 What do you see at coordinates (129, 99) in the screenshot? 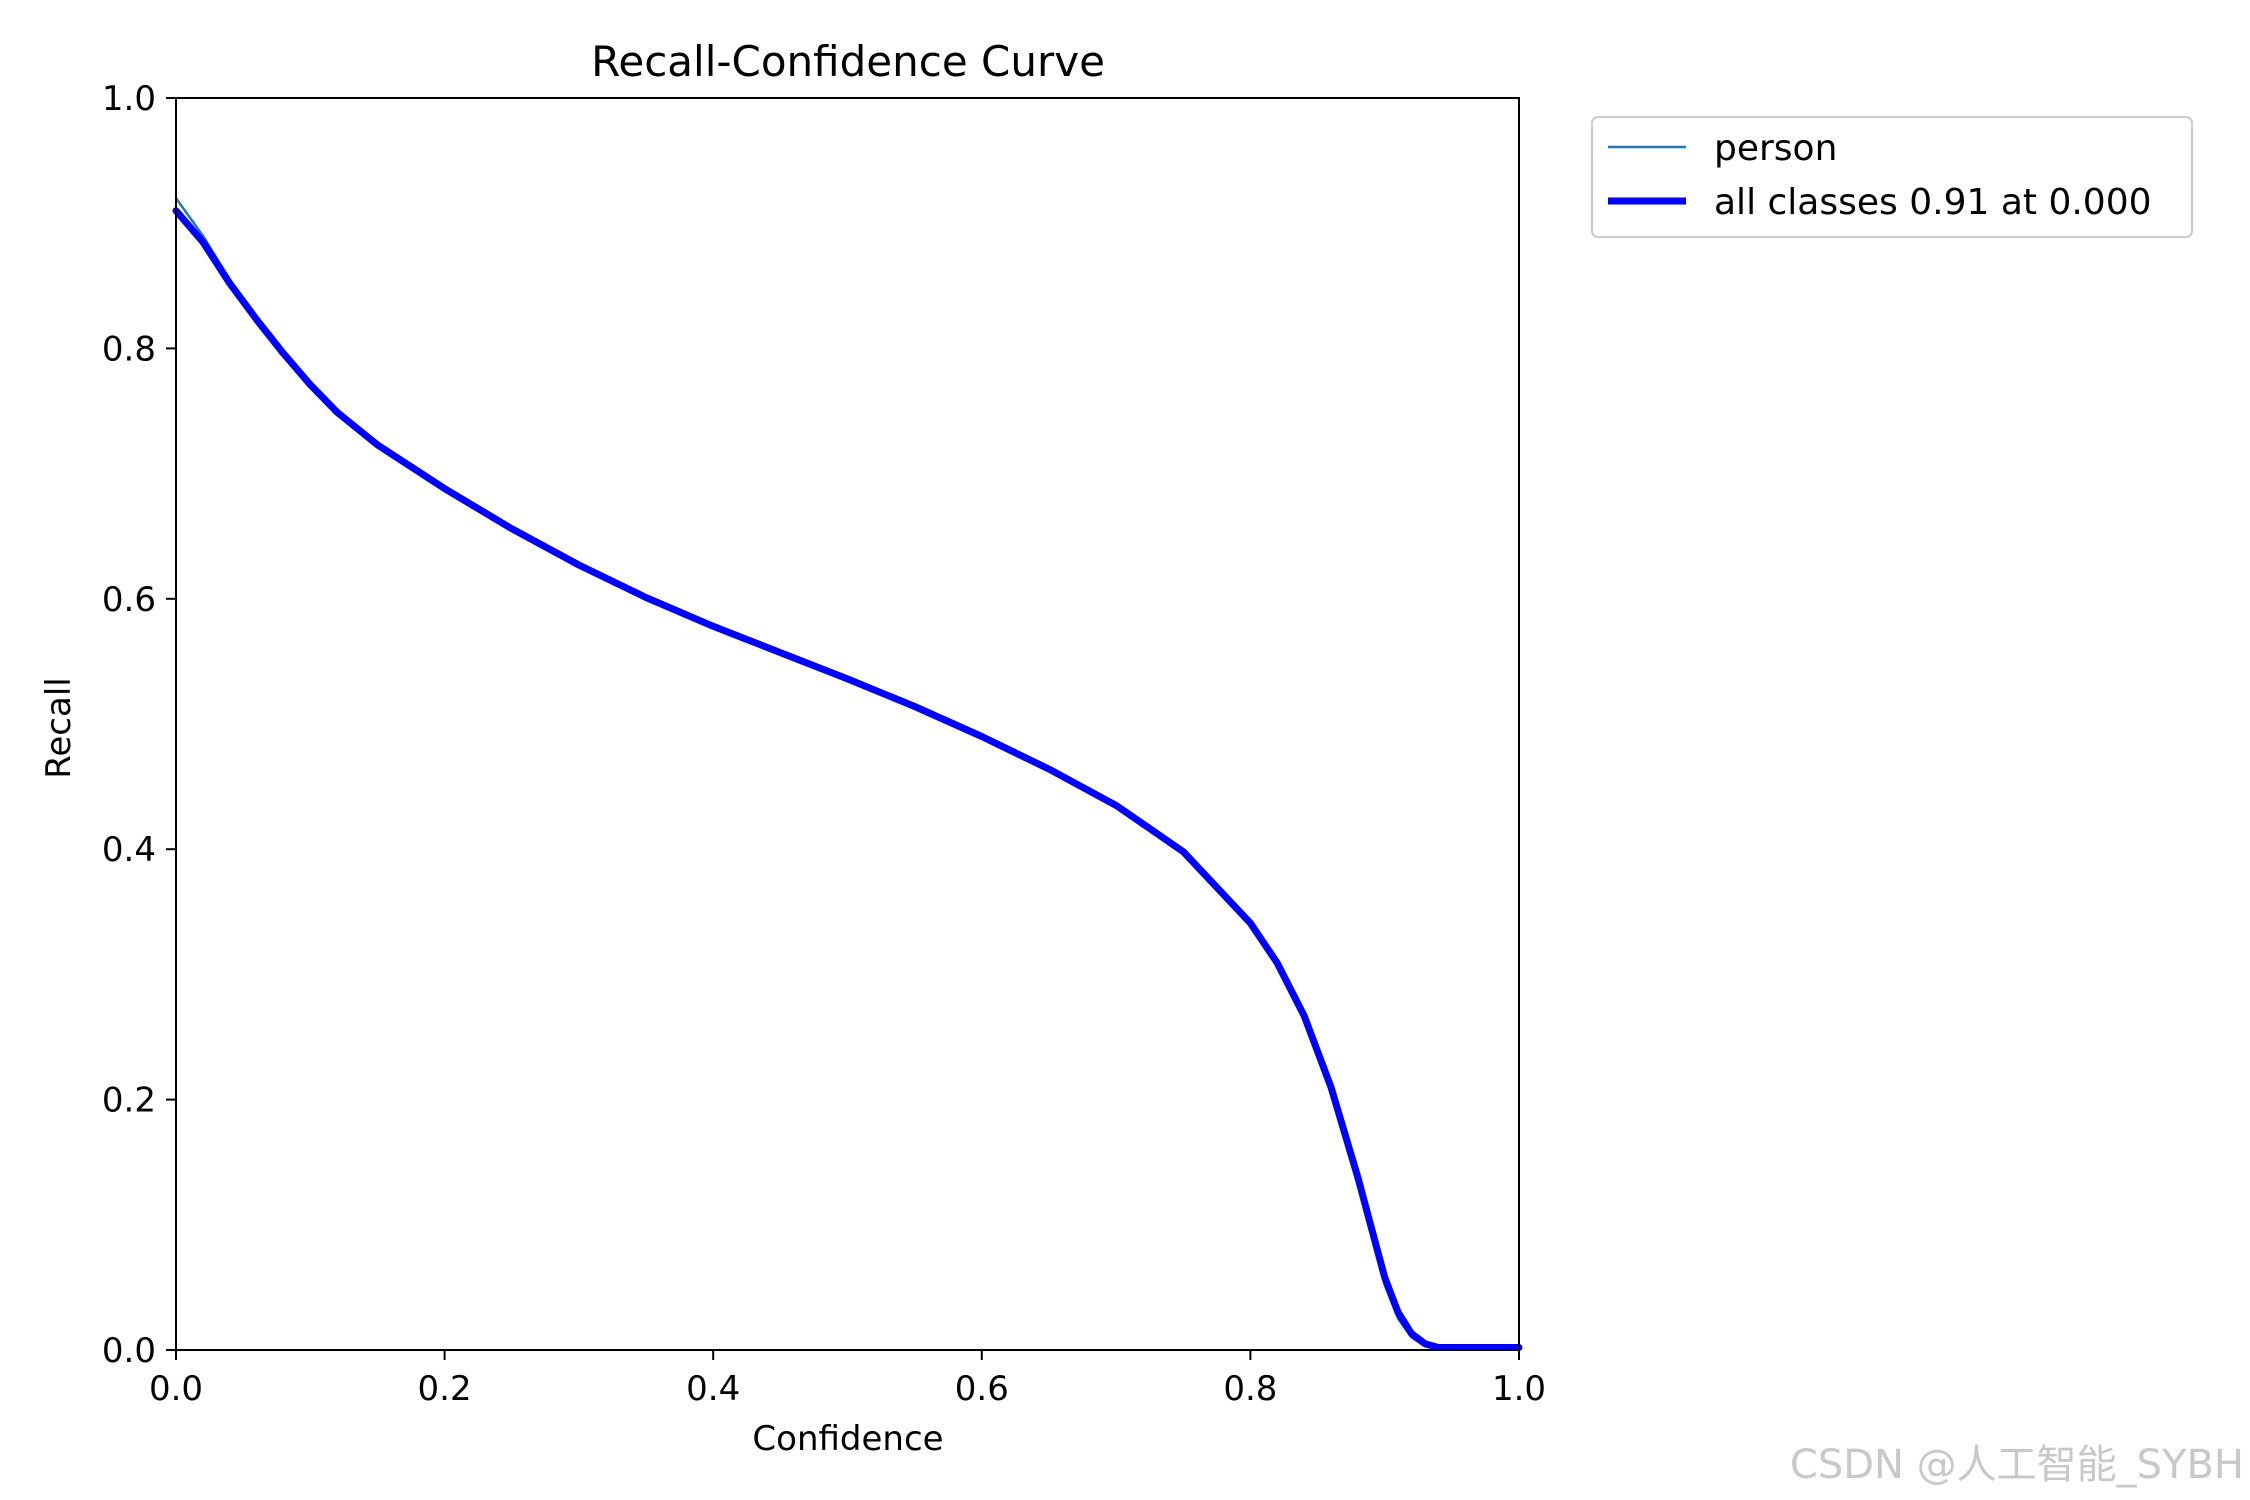
I see `y-tick-label-5: 1.0` at bounding box center [129, 99].